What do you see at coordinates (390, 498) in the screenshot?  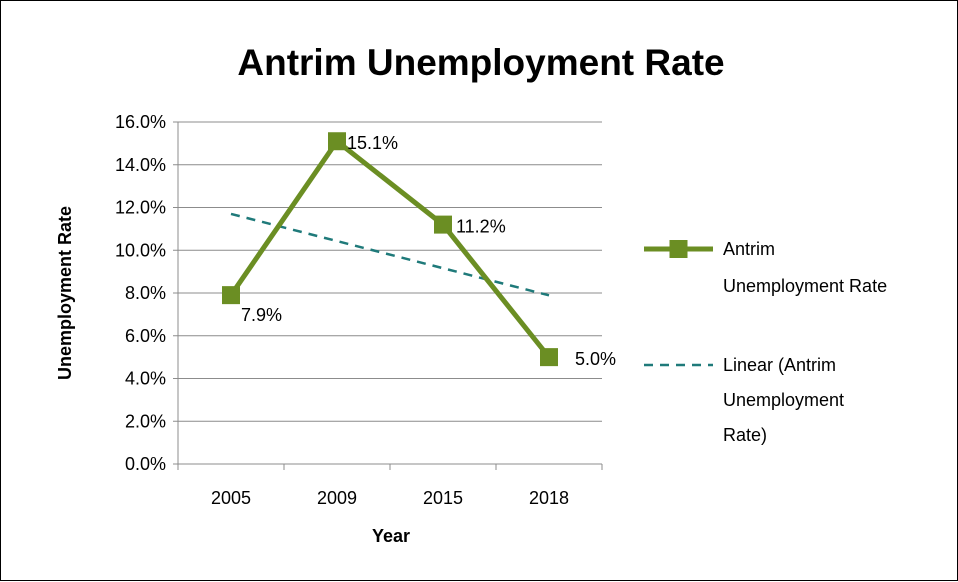 I see `x-tick-labels: 2005 2009 2015 2018` at bounding box center [390, 498].